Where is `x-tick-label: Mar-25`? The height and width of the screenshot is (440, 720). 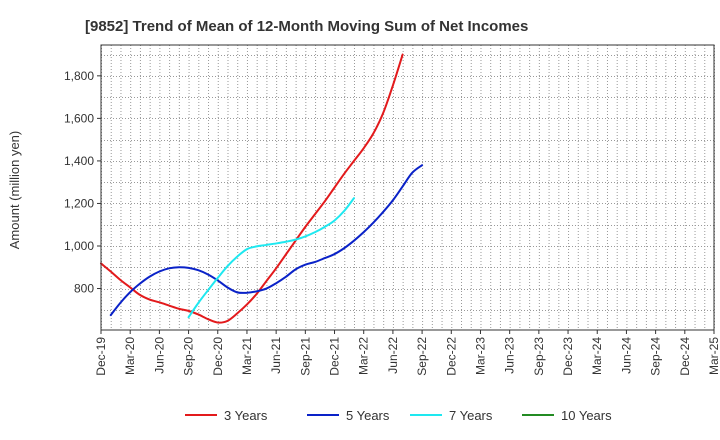
x-tick-label: Mar-25 is located at coordinates (713, 356).